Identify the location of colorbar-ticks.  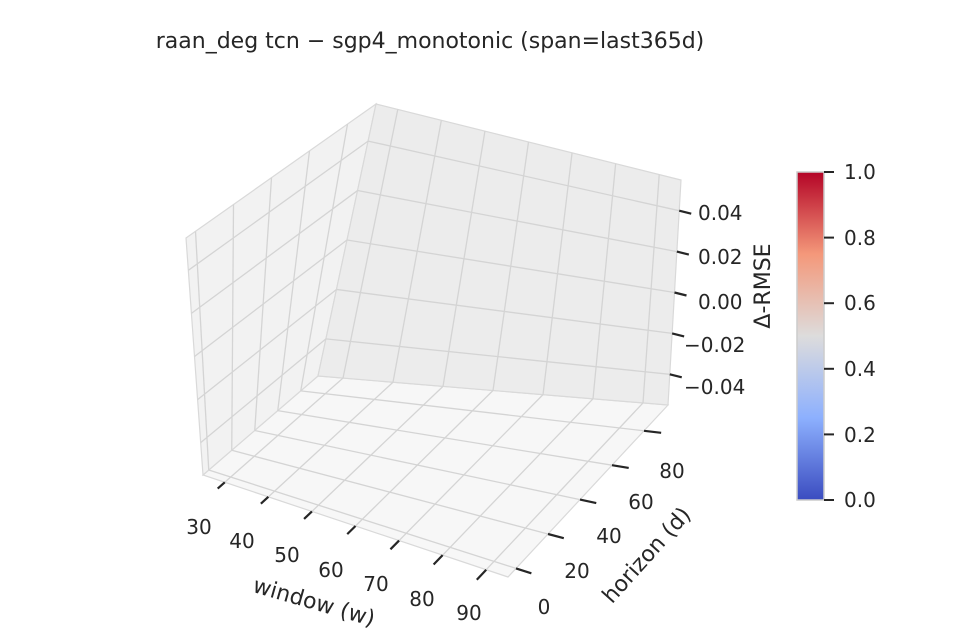
(829, 336).